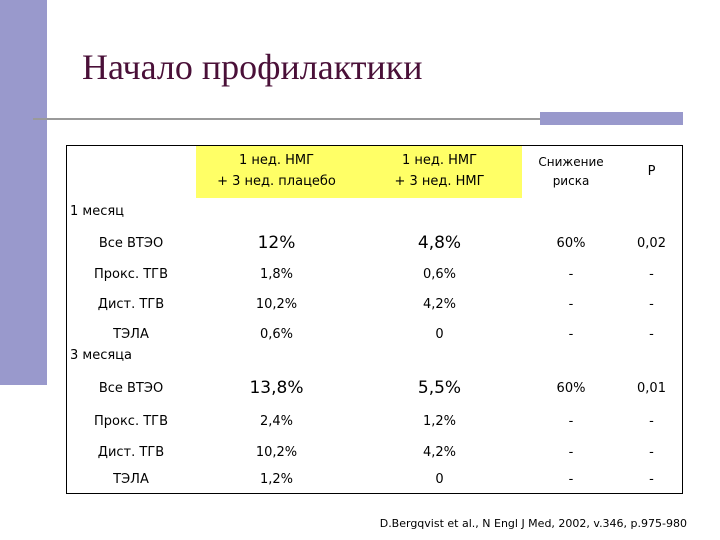 This screenshot has width=720, height=540. I want to click on column-header: P, so click(651, 171).